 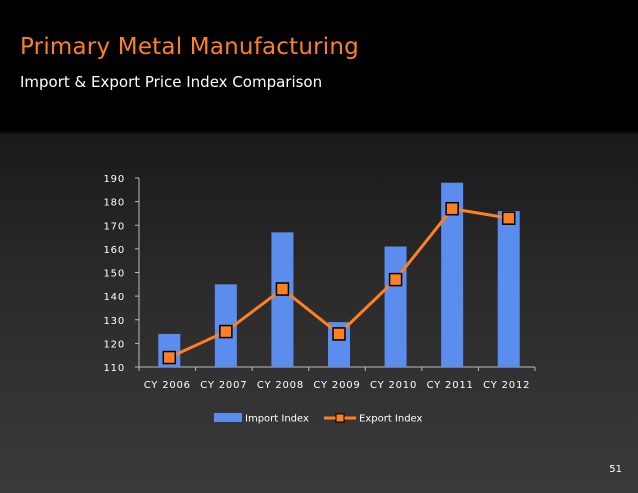 I want to click on x-tick-label: CY 2009, so click(x=336, y=385).